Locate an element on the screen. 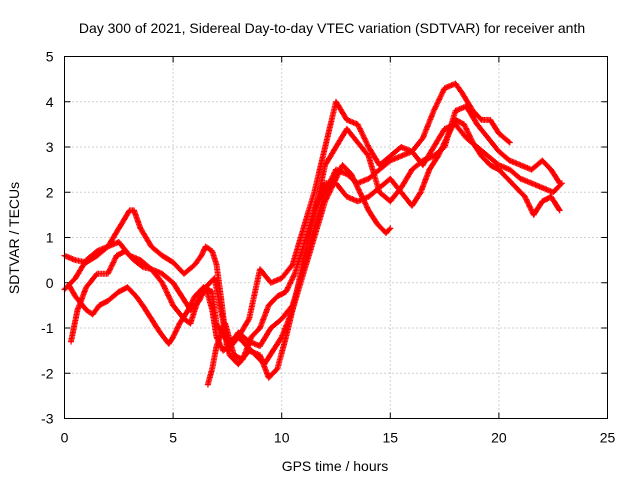 Image resolution: width=640 pixels, height=480 pixels. x-tick-label: 0 is located at coordinates (65, 438).